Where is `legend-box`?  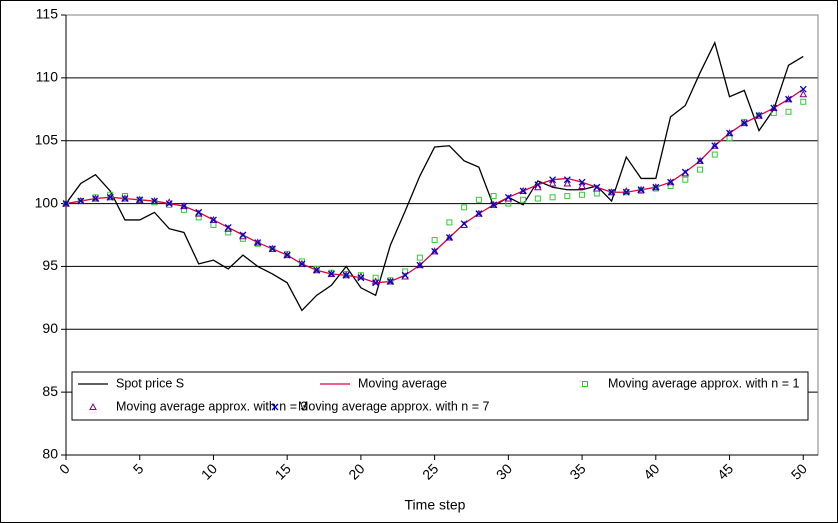 legend-box is located at coordinates (440, 396).